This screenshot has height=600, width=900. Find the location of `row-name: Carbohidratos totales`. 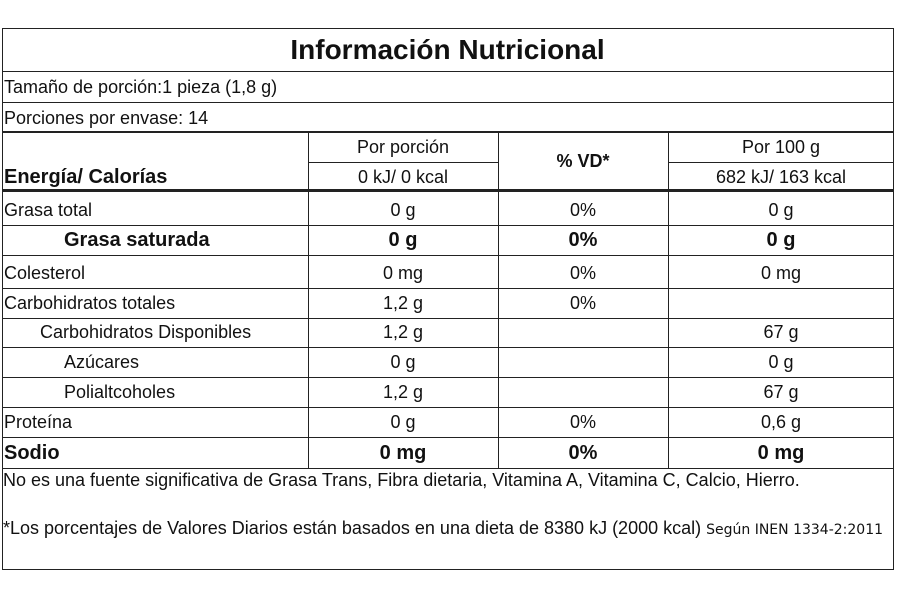

row-name: Carbohidratos totales is located at coordinates (90, 303).